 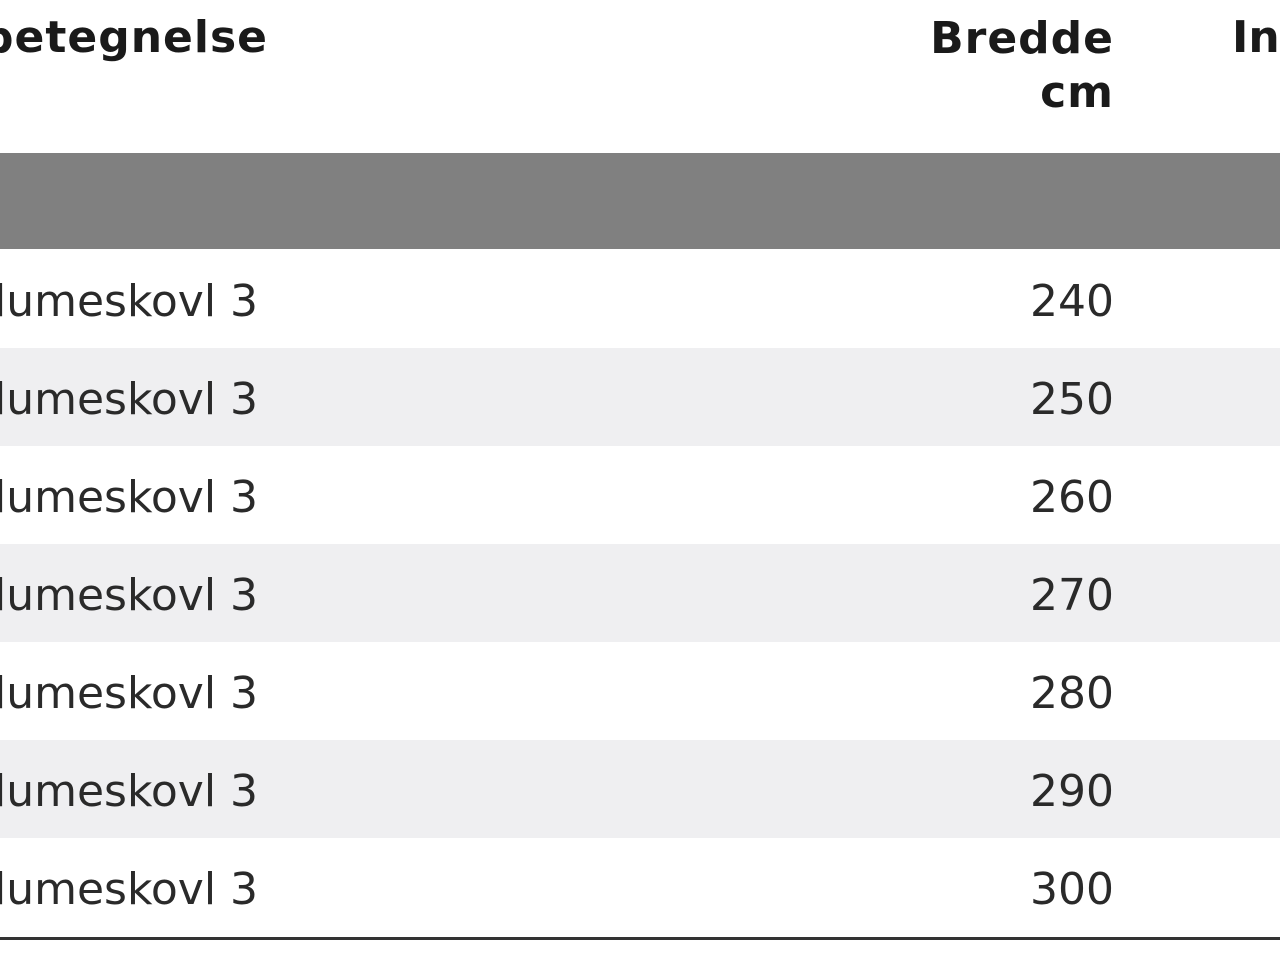 I want to click on cell-width: 240, so click(x=1072, y=301).